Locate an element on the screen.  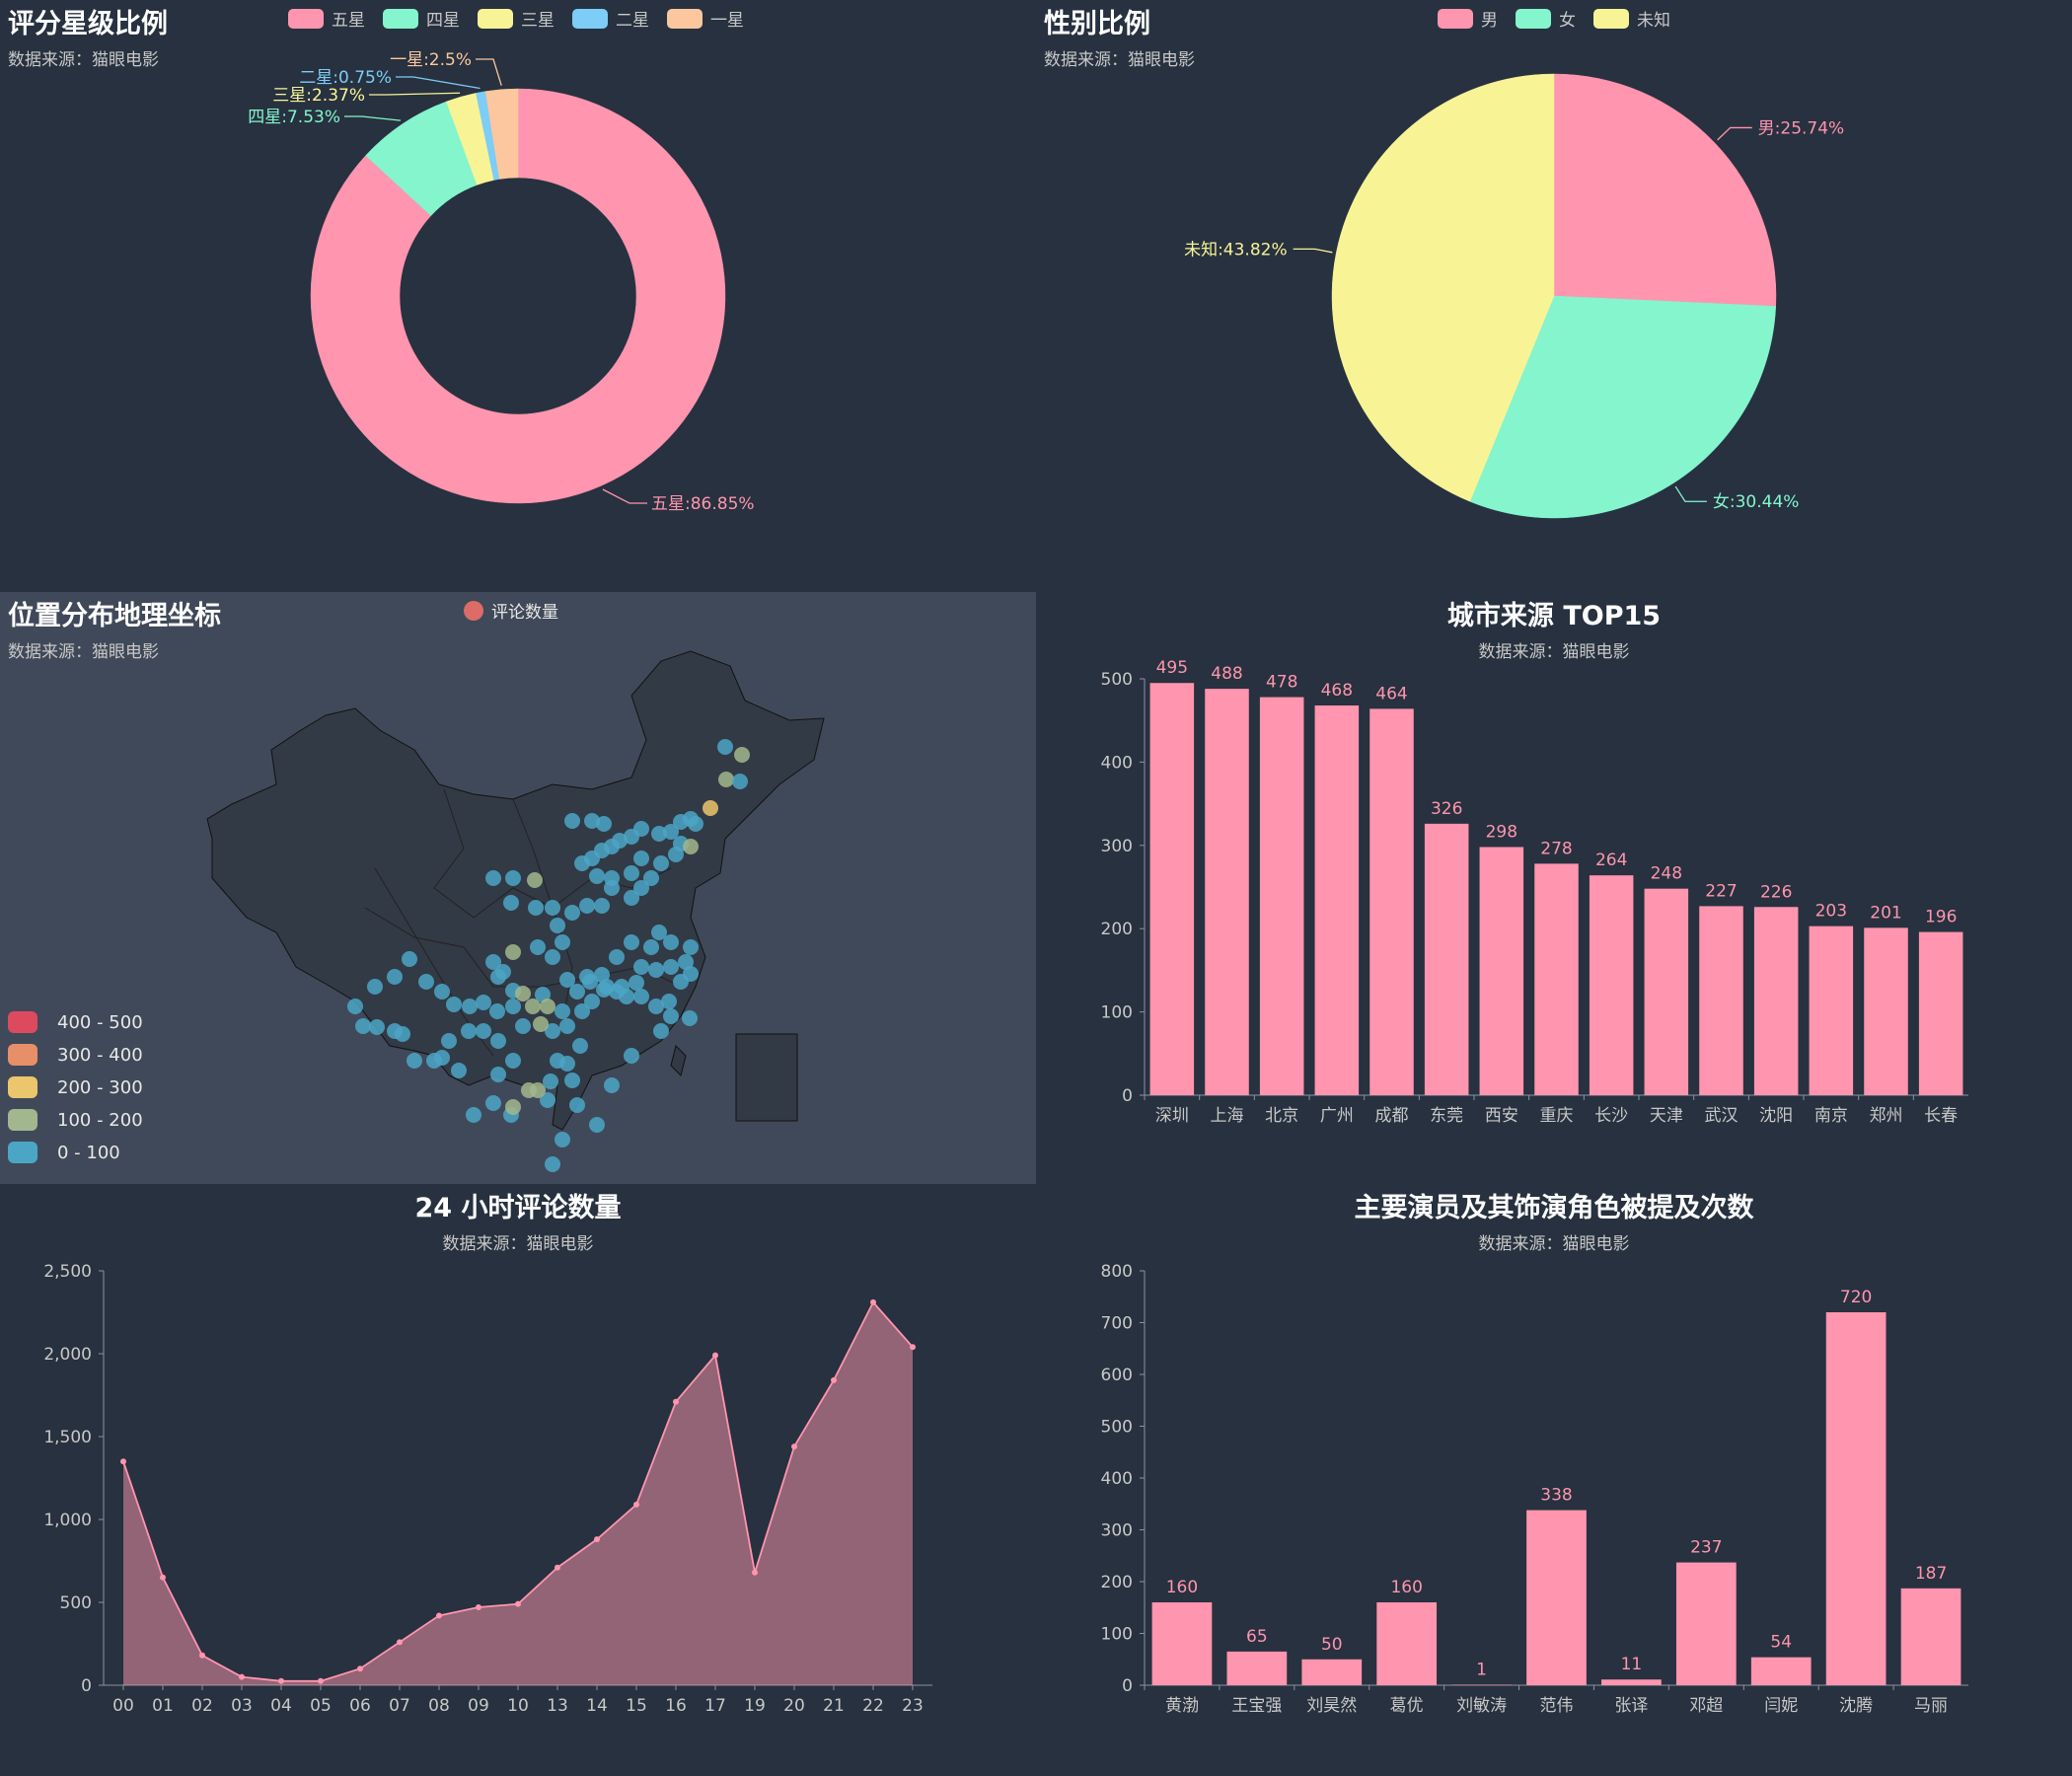
gender-legend: 男 女 未知 is located at coordinates (1554, 18).